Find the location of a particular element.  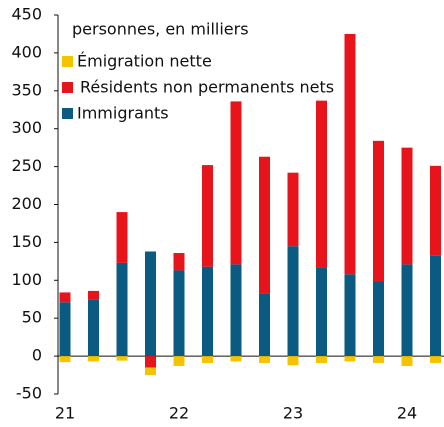

x-tick-label: 24 is located at coordinates (407, 413).